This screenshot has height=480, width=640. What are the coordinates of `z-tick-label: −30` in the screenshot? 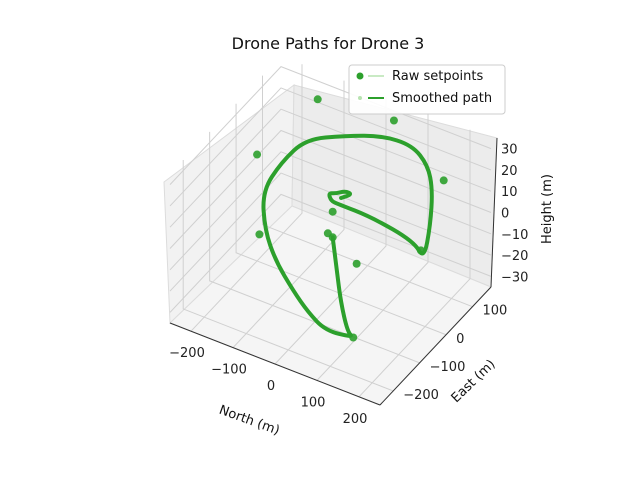 It's located at (514, 277).